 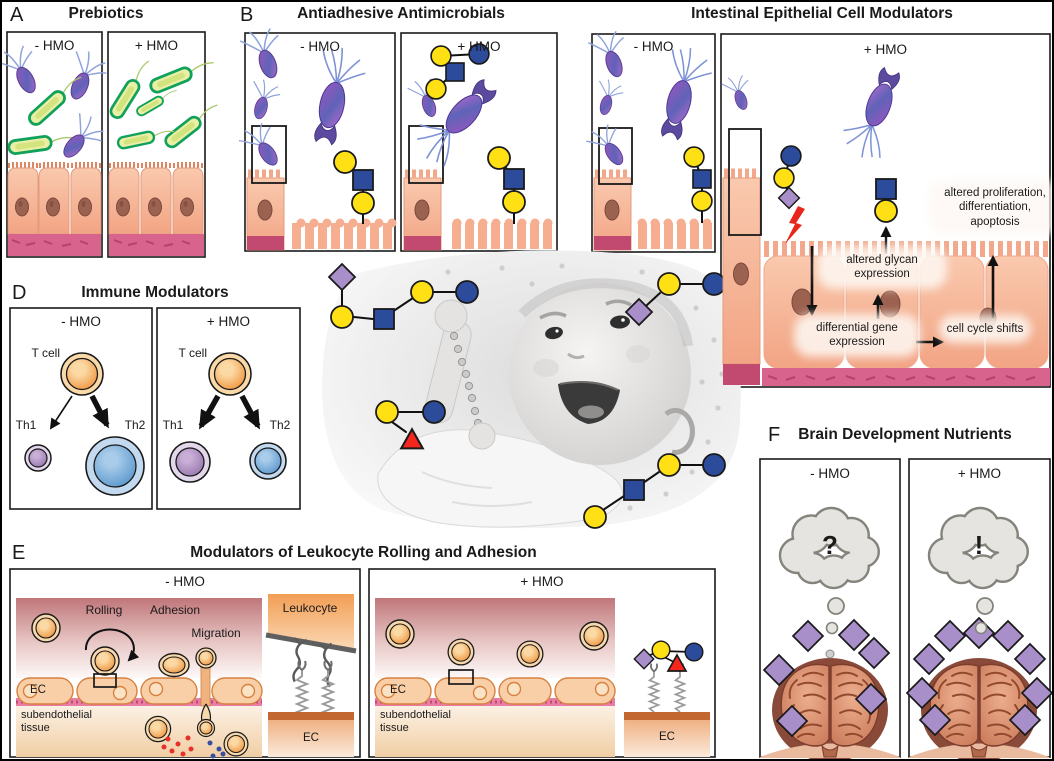 What do you see at coordinates (857, 335) in the screenshot?
I see `annotation-gene-expression: differential gene expression` at bounding box center [857, 335].